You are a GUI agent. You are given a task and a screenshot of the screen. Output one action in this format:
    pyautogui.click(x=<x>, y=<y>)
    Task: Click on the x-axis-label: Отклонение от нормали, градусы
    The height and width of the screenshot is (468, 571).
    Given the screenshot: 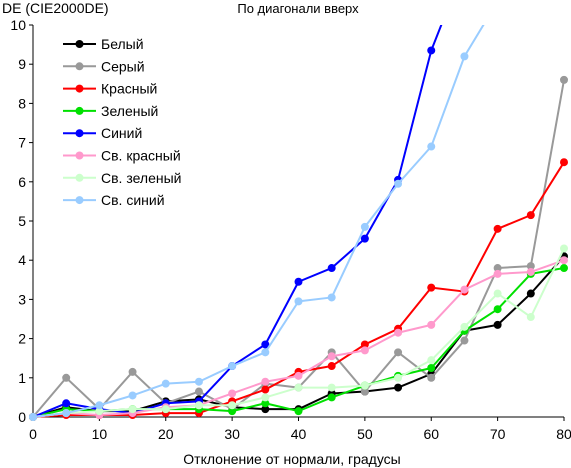 What is the action you would take?
    pyautogui.click(x=291, y=459)
    